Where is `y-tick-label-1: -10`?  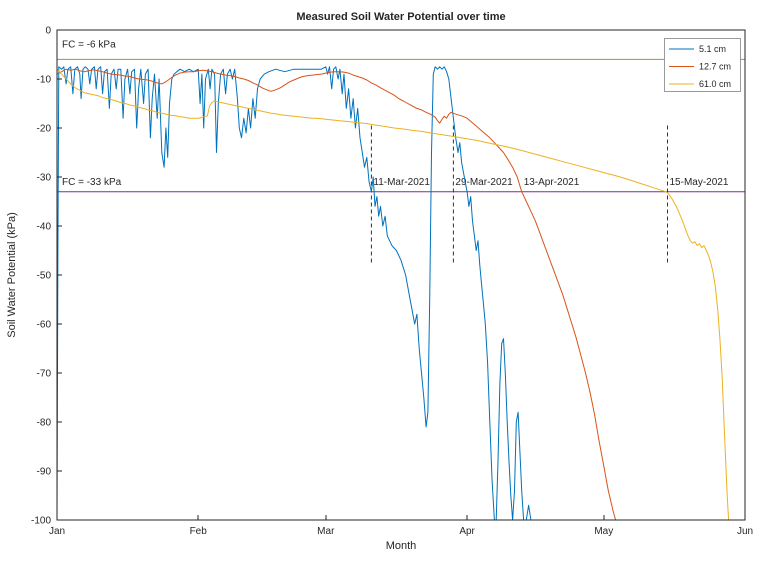
y-tick-label-1: -10 is located at coordinates (44, 80).